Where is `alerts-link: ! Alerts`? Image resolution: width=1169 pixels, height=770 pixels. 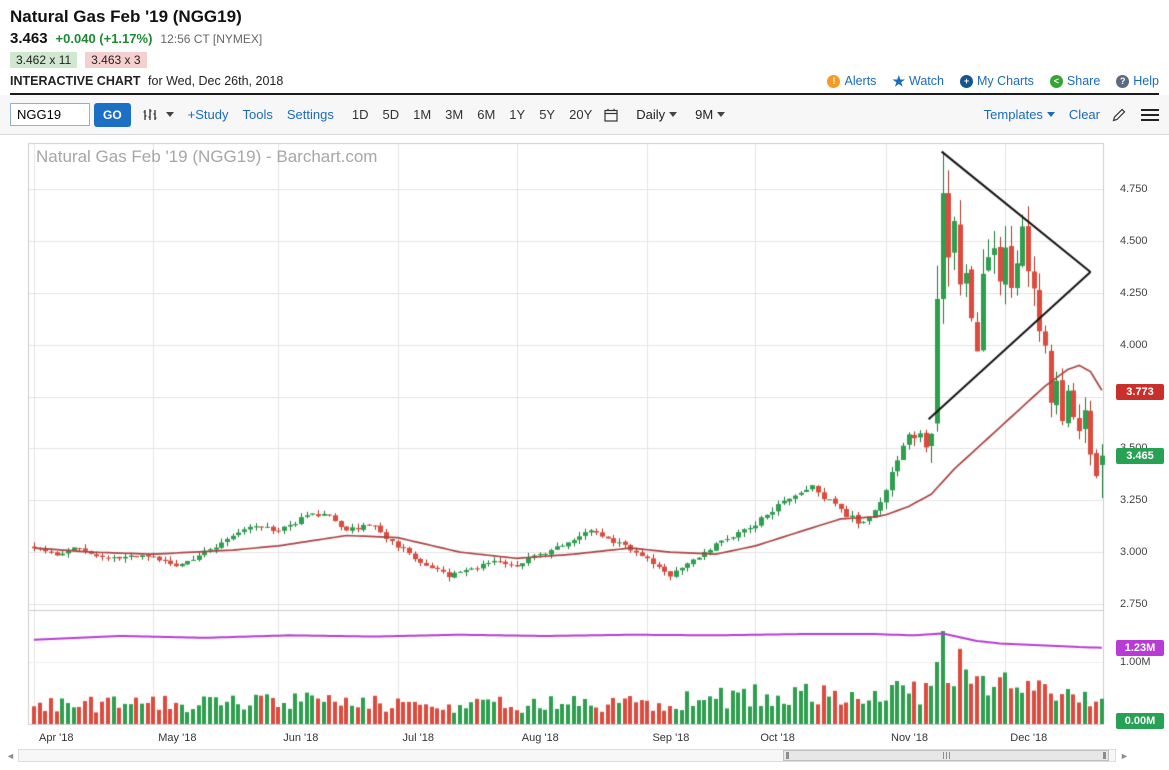
alerts-link: ! Alerts is located at coordinates (851, 81).